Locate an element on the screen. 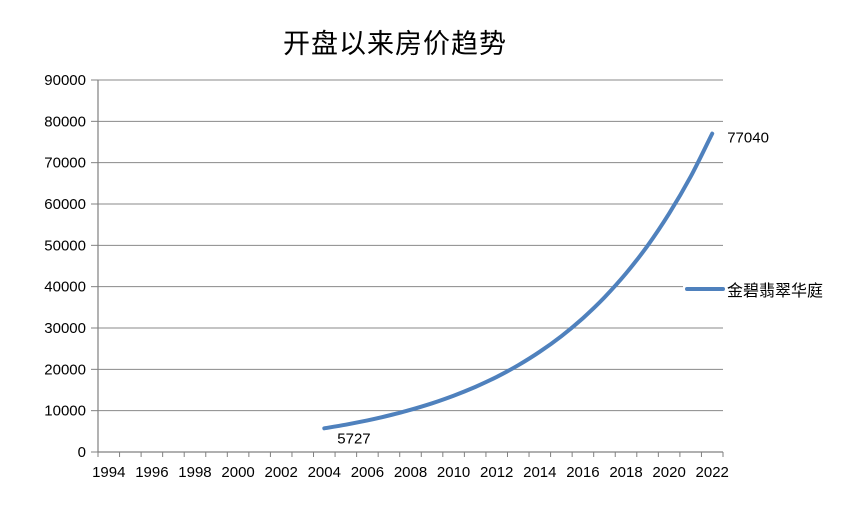 This screenshot has height=516, width=860. legend-line-icon is located at coordinates (705, 289).